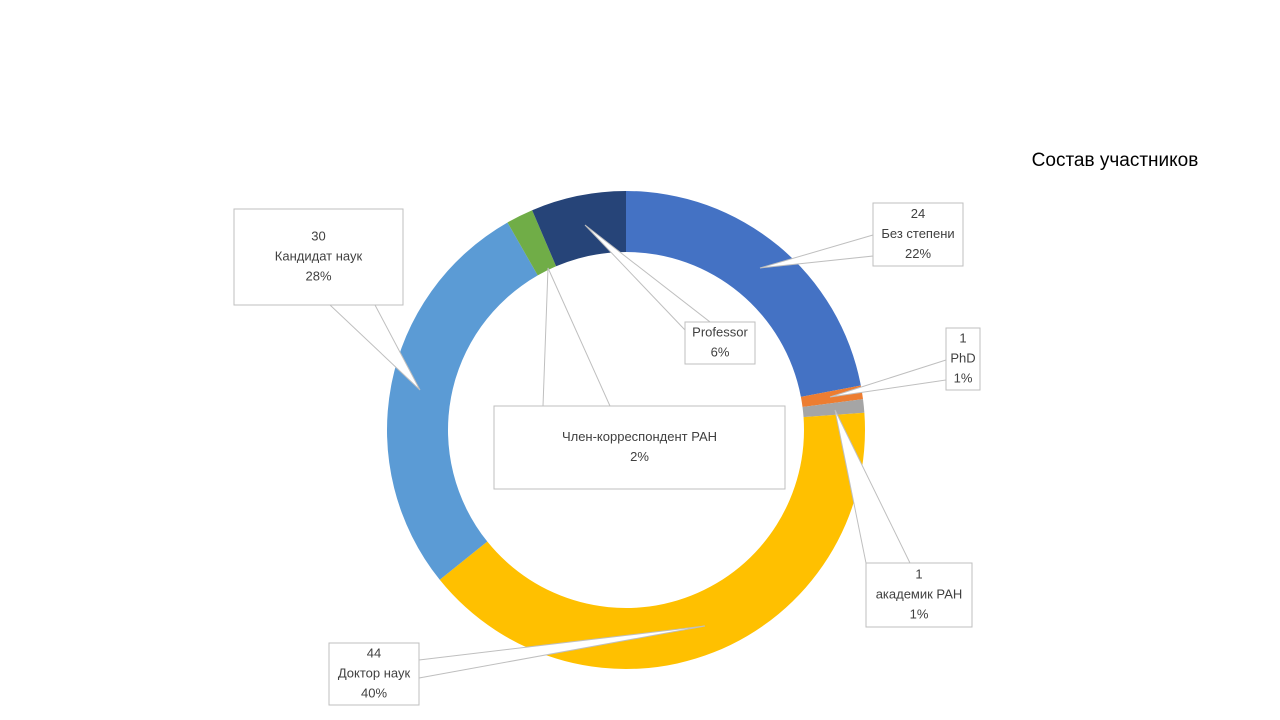 The width and height of the screenshot is (1280, 720). What do you see at coordinates (720, 331) in the screenshot?
I see `data-label: Professor` at bounding box center [720, 331].